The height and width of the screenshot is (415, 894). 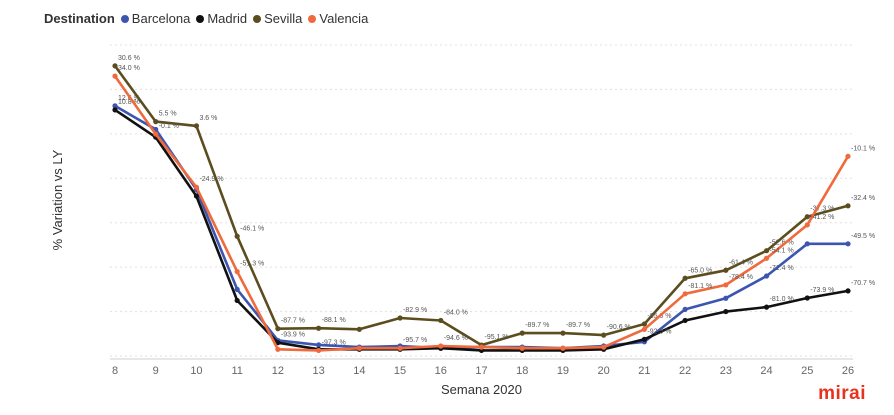 I want to click on data-label: -51.3 %, so click(x=252, y=264).